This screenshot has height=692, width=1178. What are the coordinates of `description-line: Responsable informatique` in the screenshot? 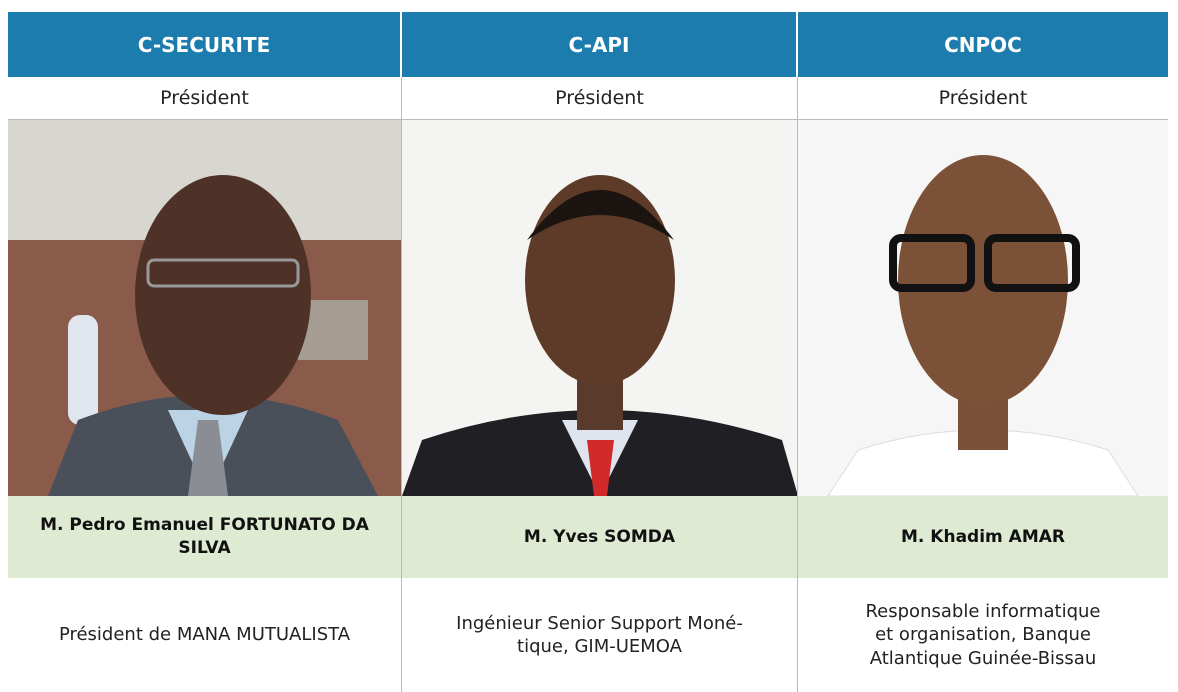 It's located at (983, 611).